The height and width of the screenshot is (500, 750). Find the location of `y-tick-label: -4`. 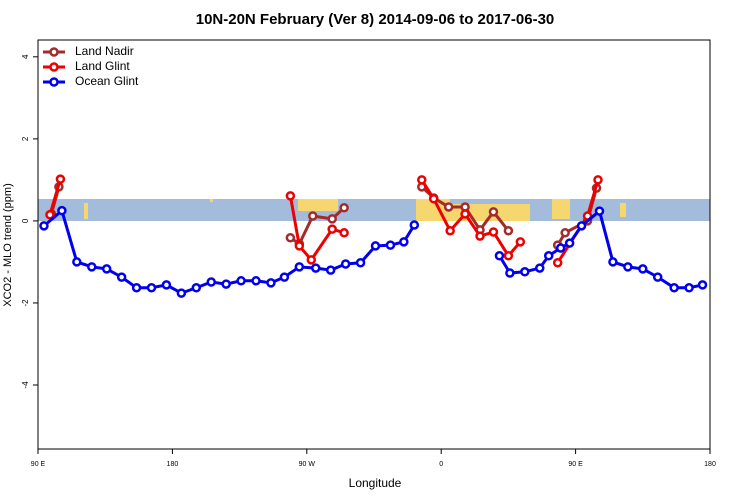

y-tick-label: -4 is located at coordinates (25, 385).